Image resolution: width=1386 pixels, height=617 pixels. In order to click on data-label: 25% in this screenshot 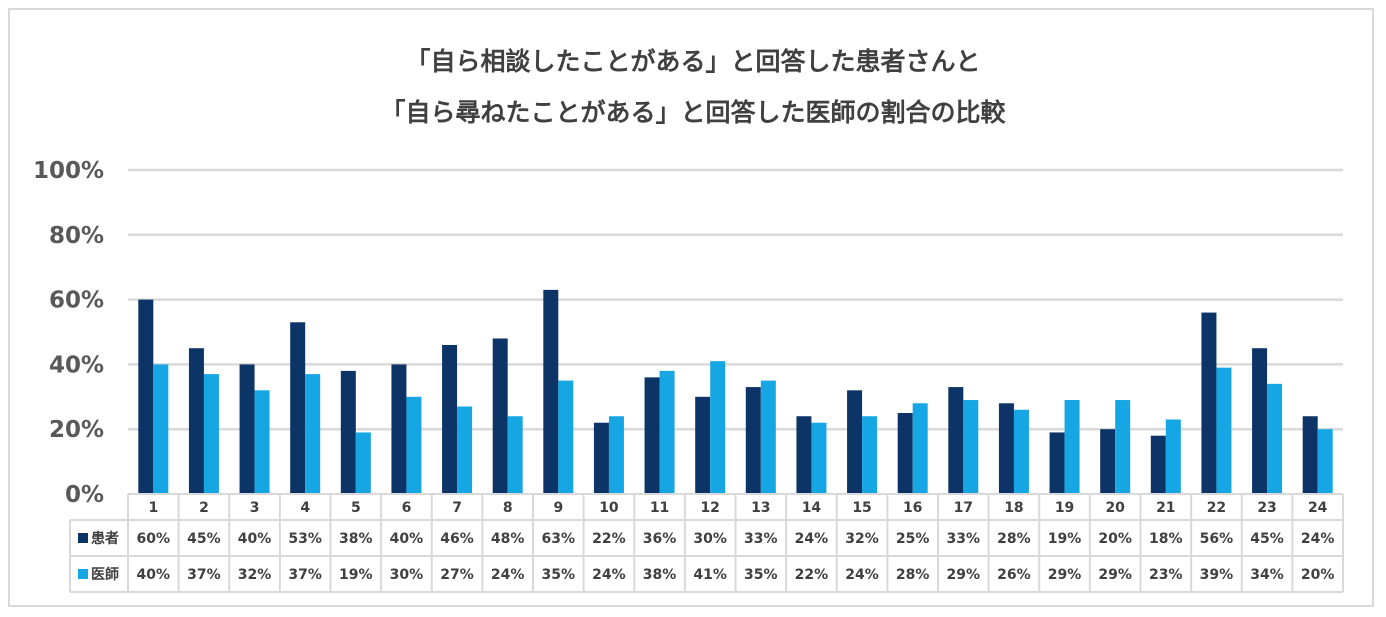, I will do `click(913, 539)`.